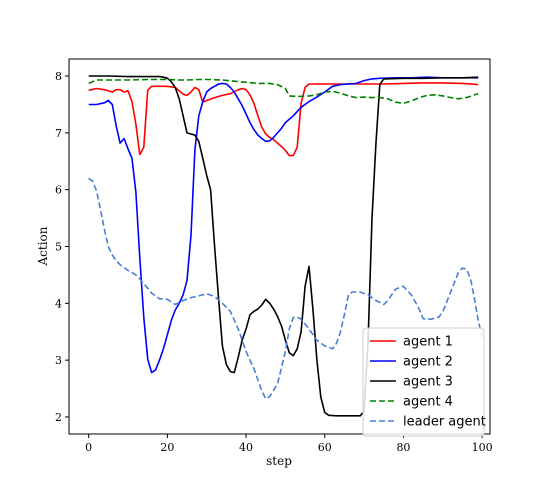  I want to click on x-axis: 0 20 40 60 80 100, so click(289, 444).